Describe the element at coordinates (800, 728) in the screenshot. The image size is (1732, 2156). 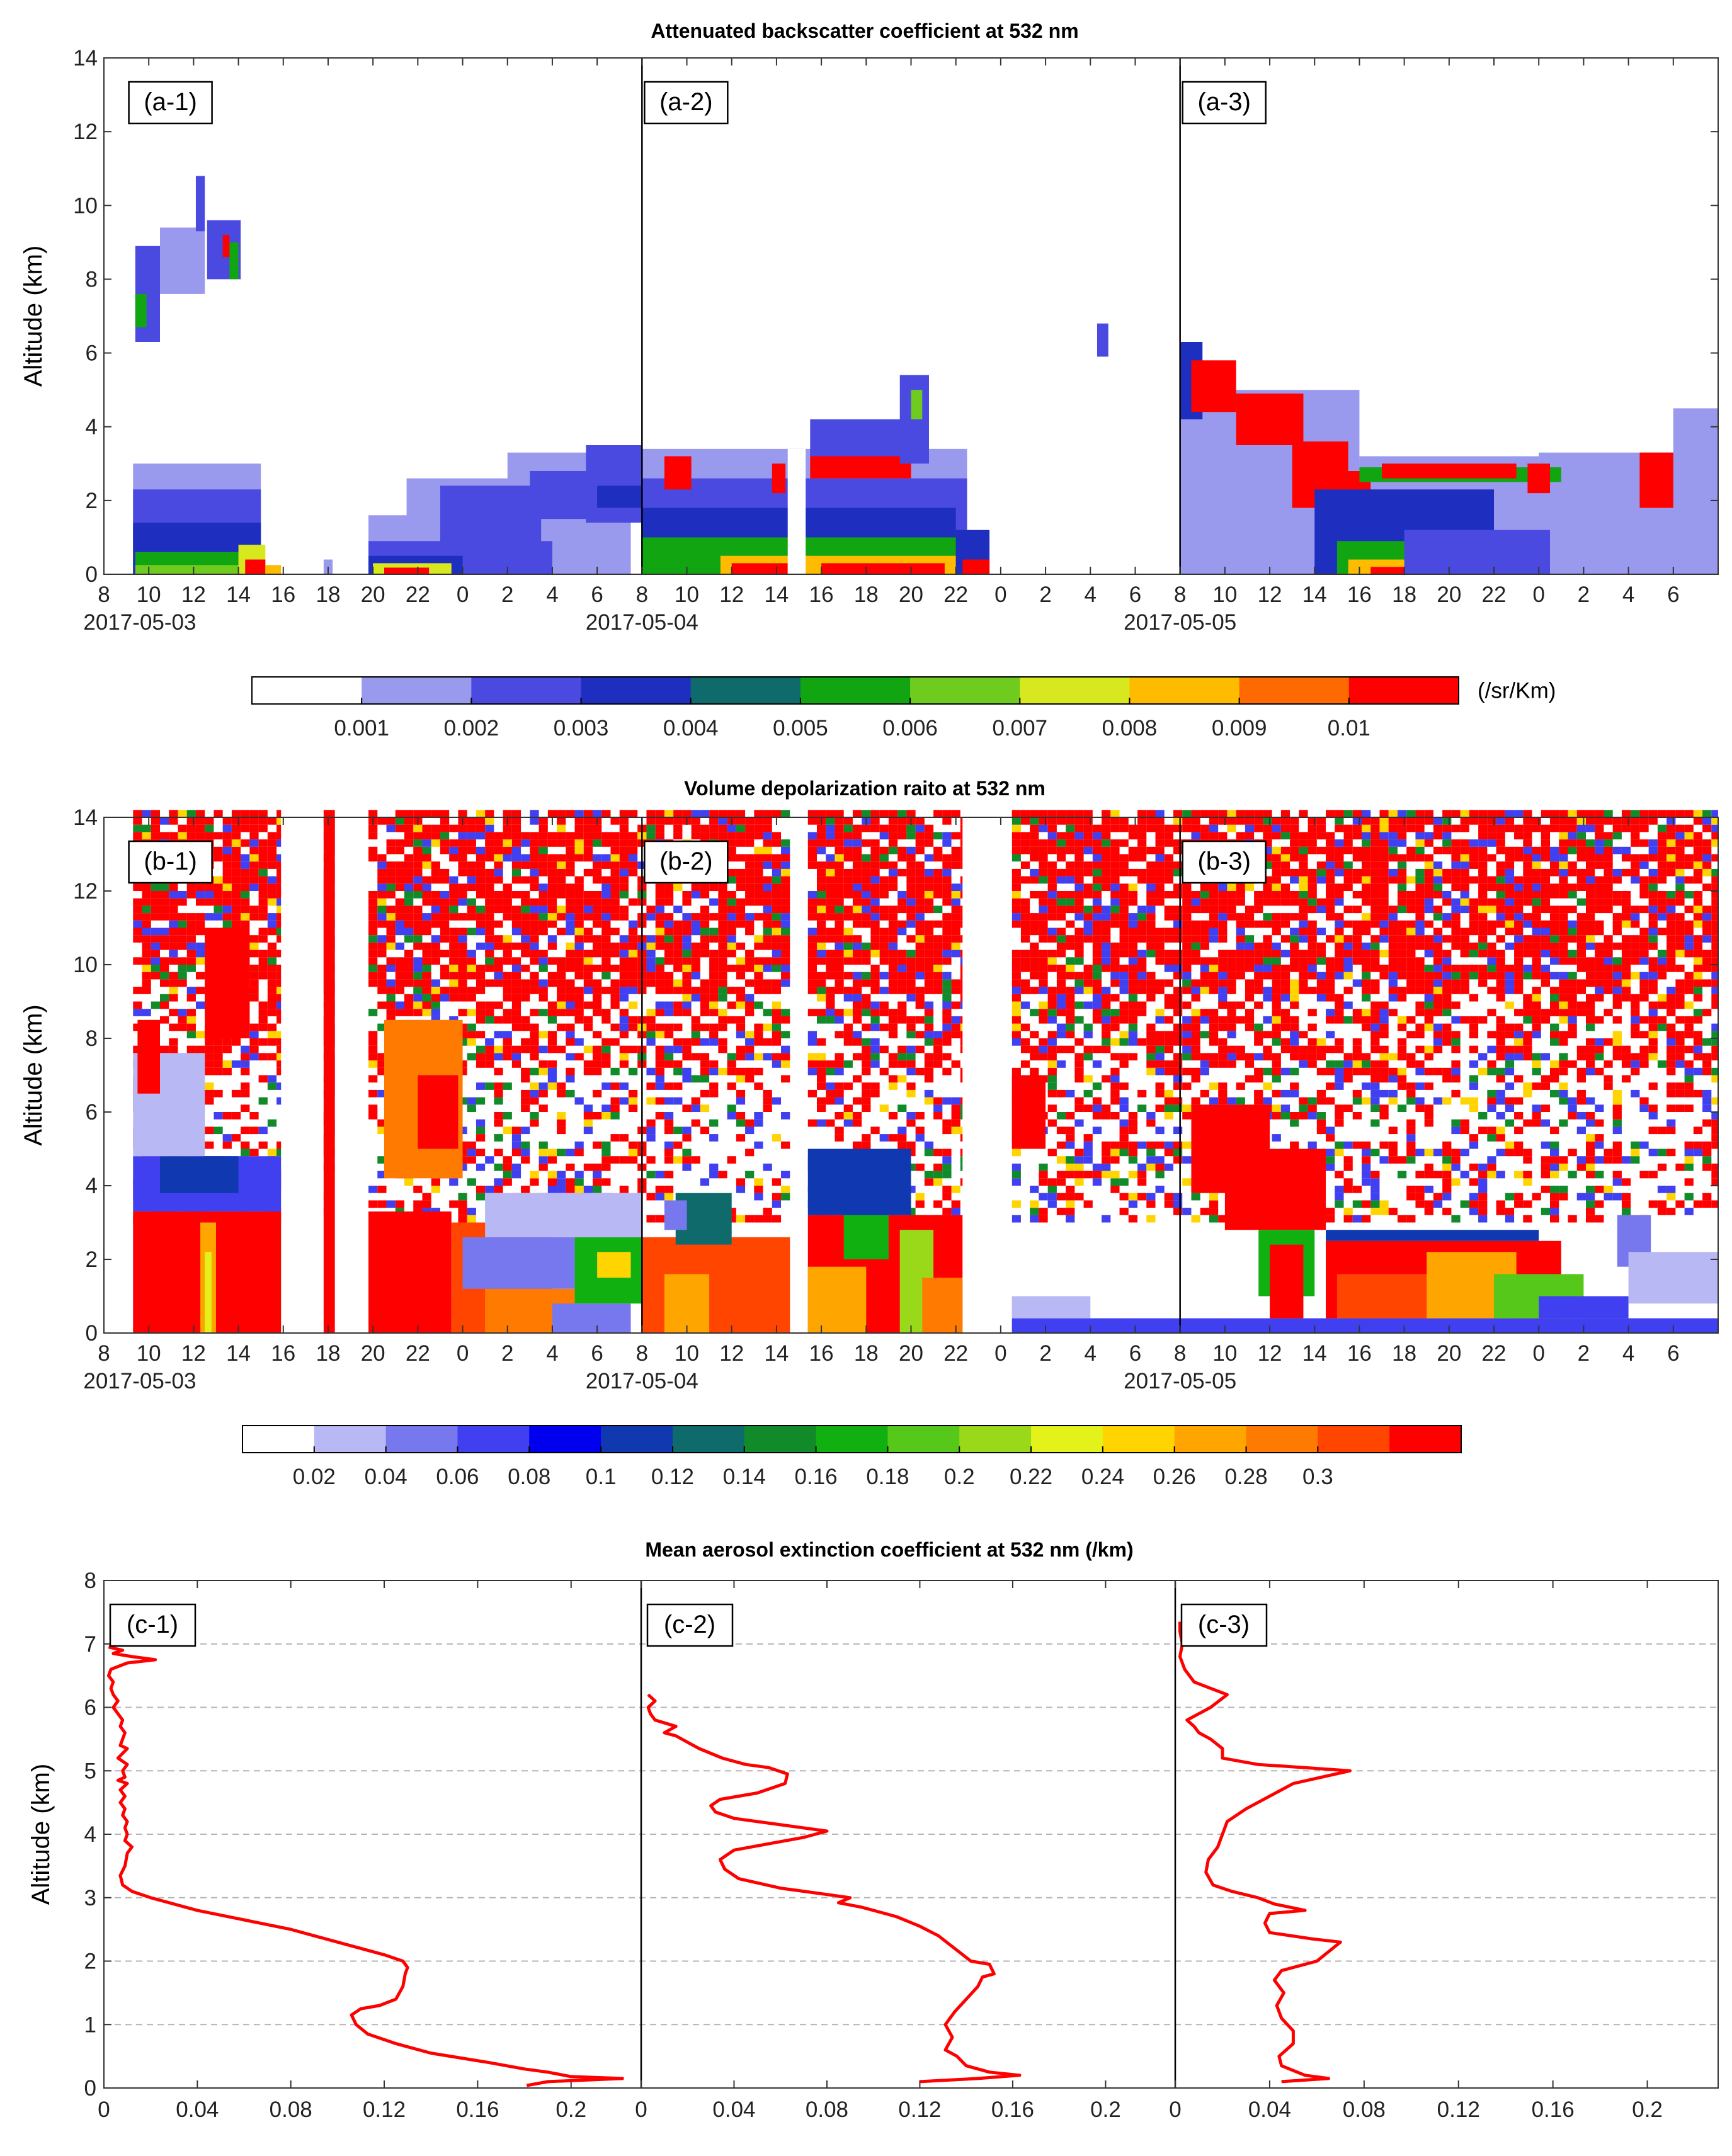
I see `colorbar-label: 0.005` at that location.